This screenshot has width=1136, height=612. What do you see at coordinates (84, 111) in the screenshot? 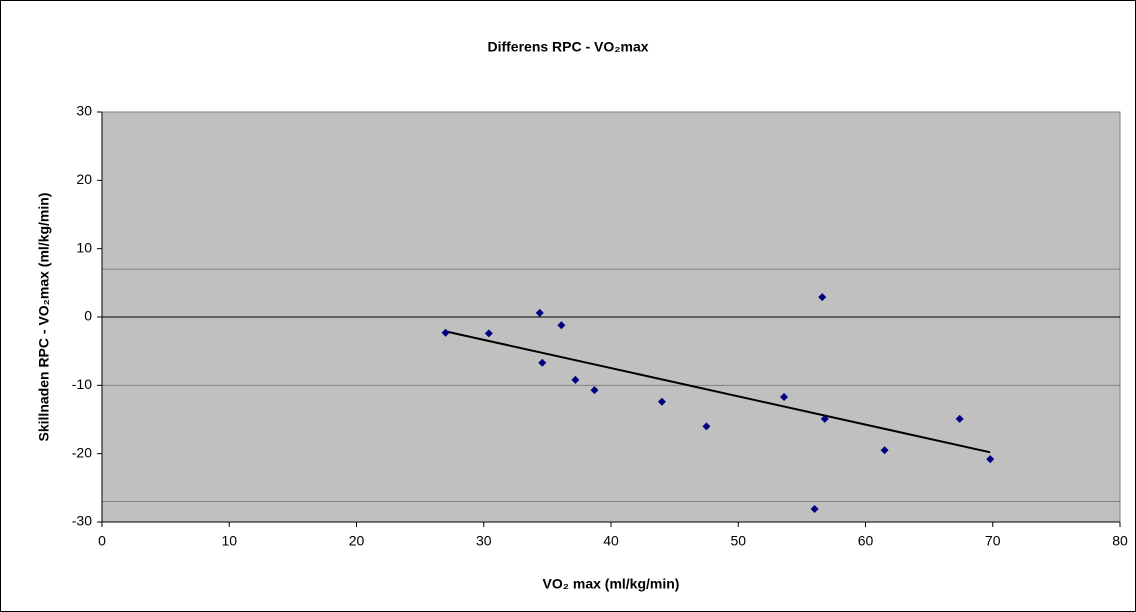
I see `y-tick-label: 30` at bounding box center [84, 111].